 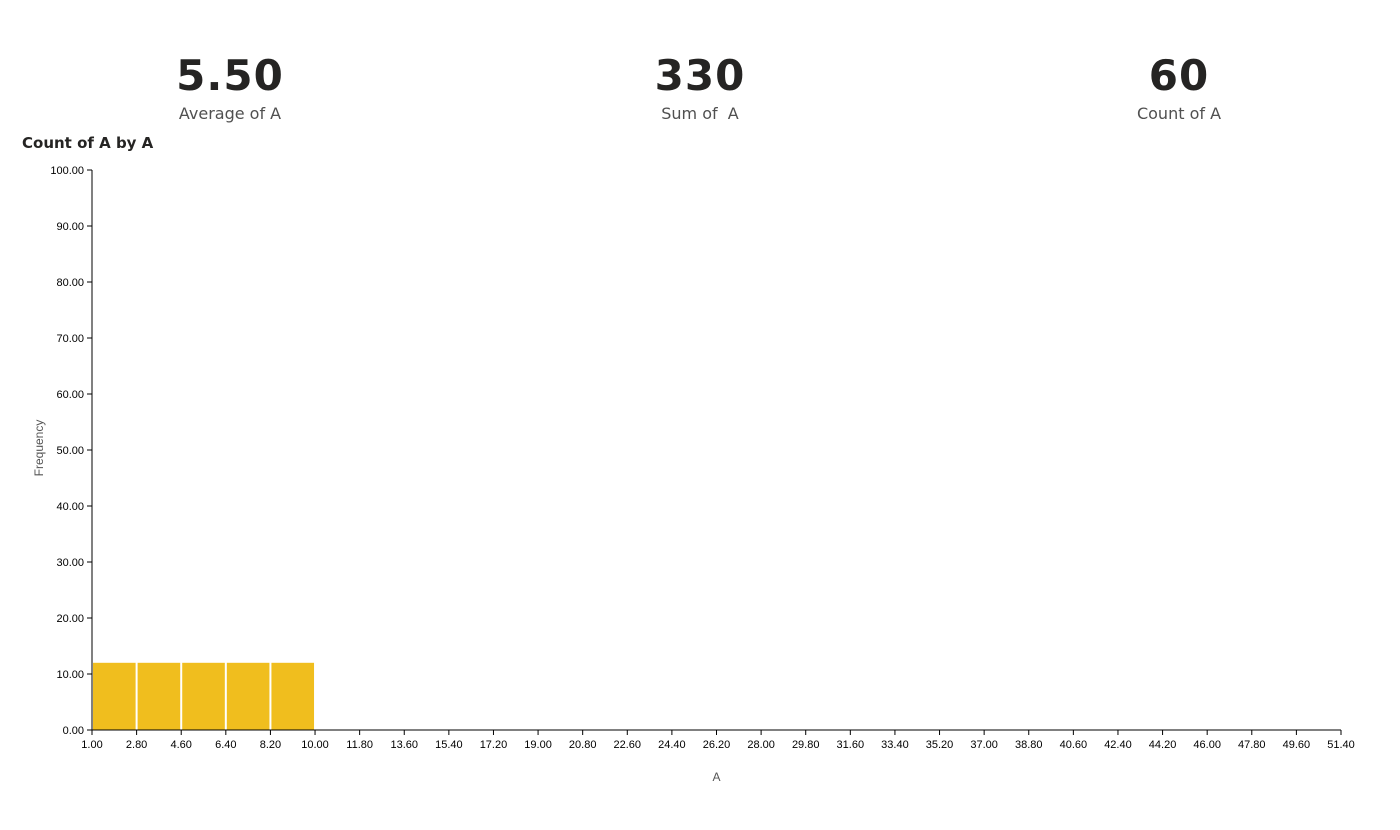 What do you see at coordinates (583, 745) in the screenshot?
I see `x-tick-label: 20.80` at bounding box center [583, 745].